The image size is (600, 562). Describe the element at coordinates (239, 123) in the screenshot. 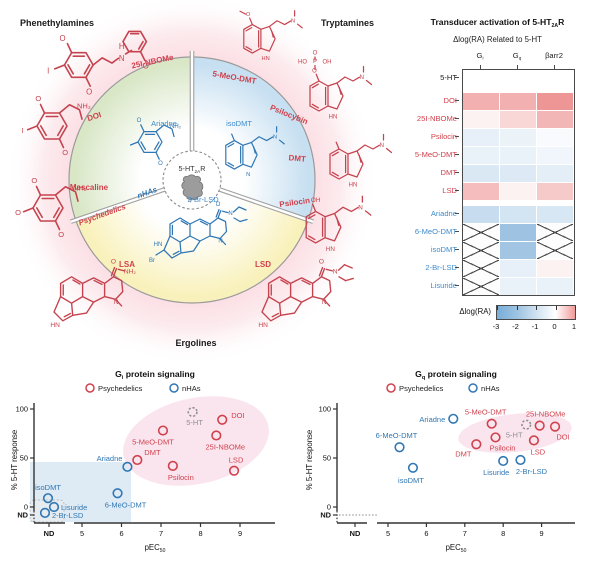

I see `wheel-label-isodmt: isoDMT` at that location.